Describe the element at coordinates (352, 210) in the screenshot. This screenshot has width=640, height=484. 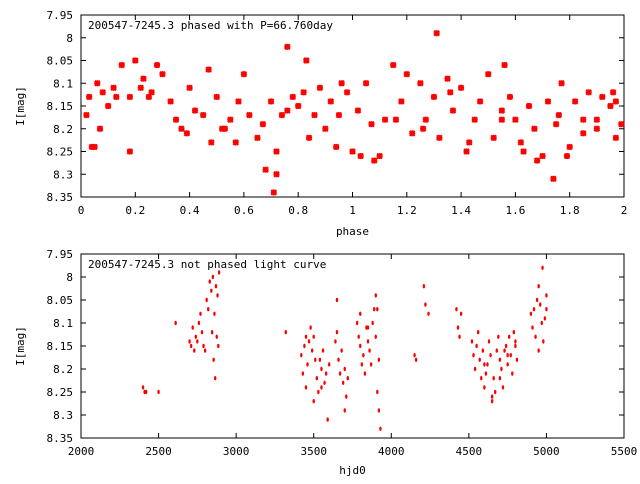
I see `x-tick-label: 1` at that location.